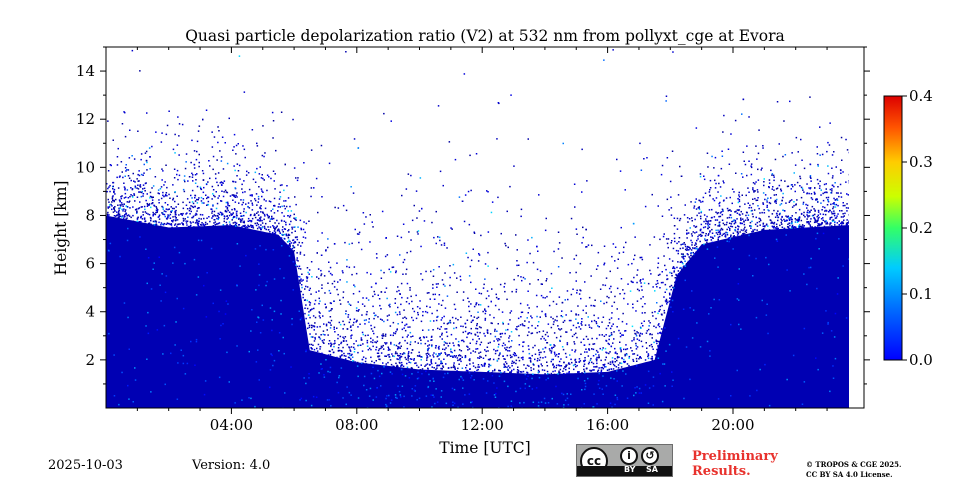 The width and height of the screenshot is (960, 480). Describe the element at coordinates (85, 71) in the screenshot. I see `y-tick-label: 14` at that location.